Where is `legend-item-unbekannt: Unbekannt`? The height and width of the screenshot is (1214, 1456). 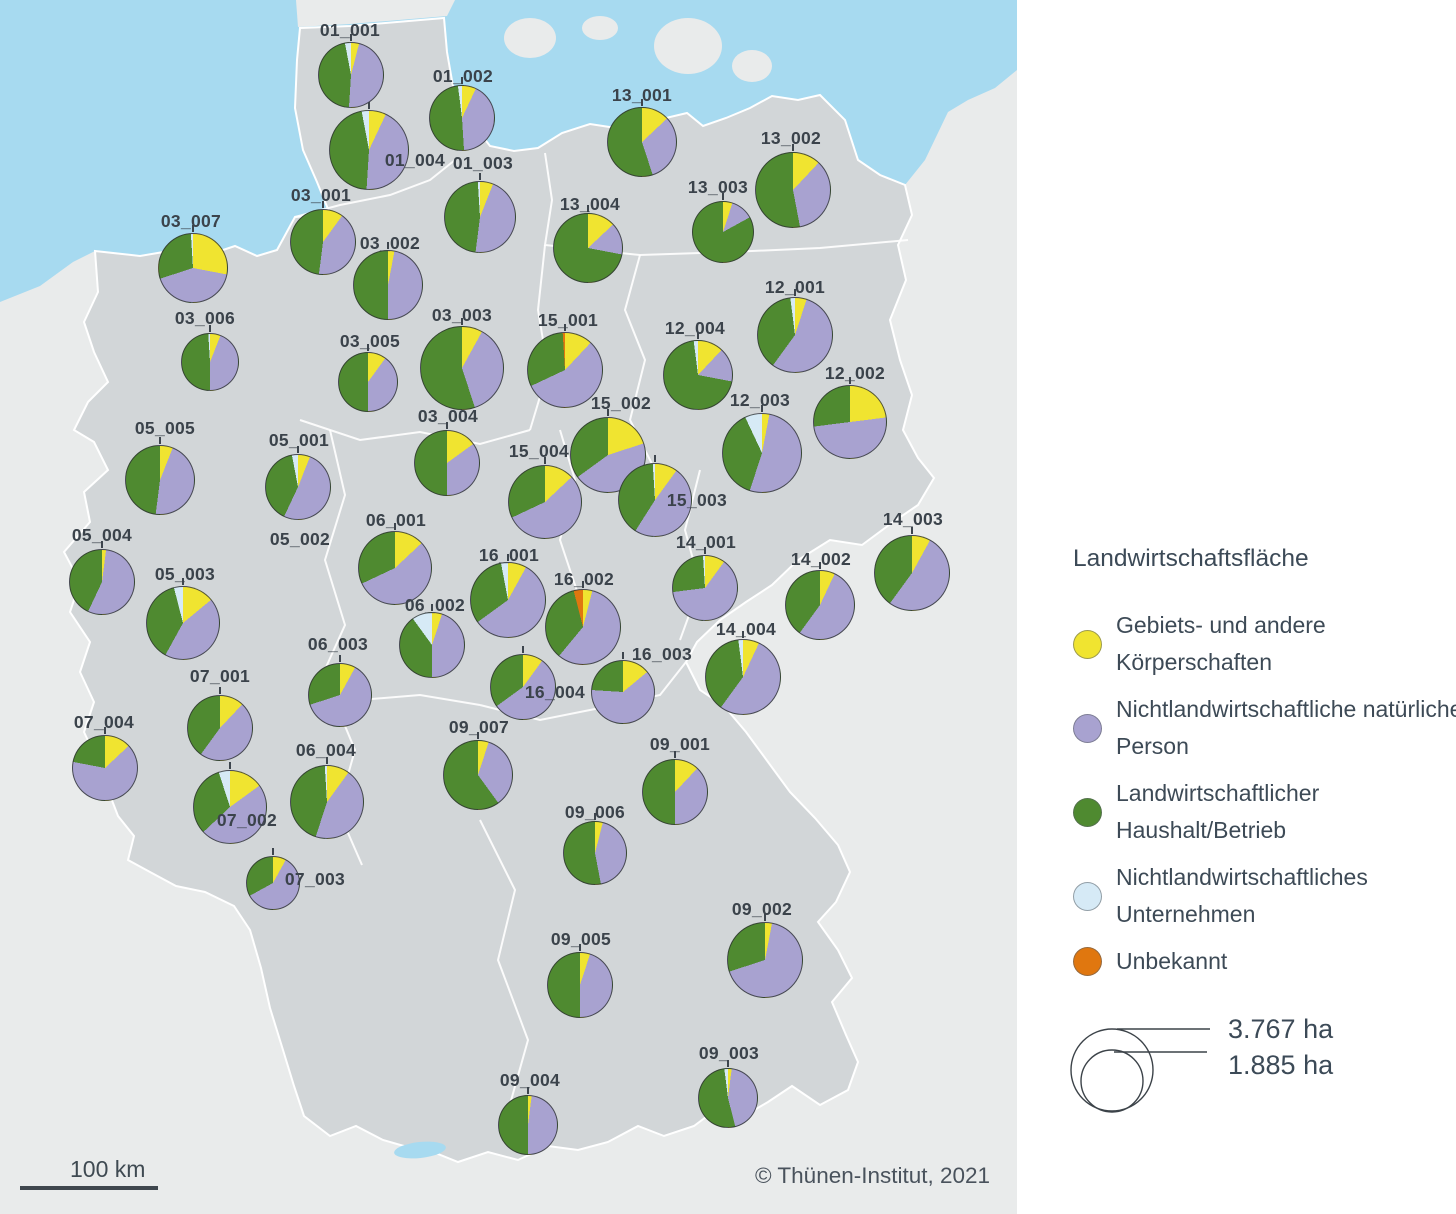
legend-item-unbekannt: Unbekannt is located at coordinates (1264, 961).